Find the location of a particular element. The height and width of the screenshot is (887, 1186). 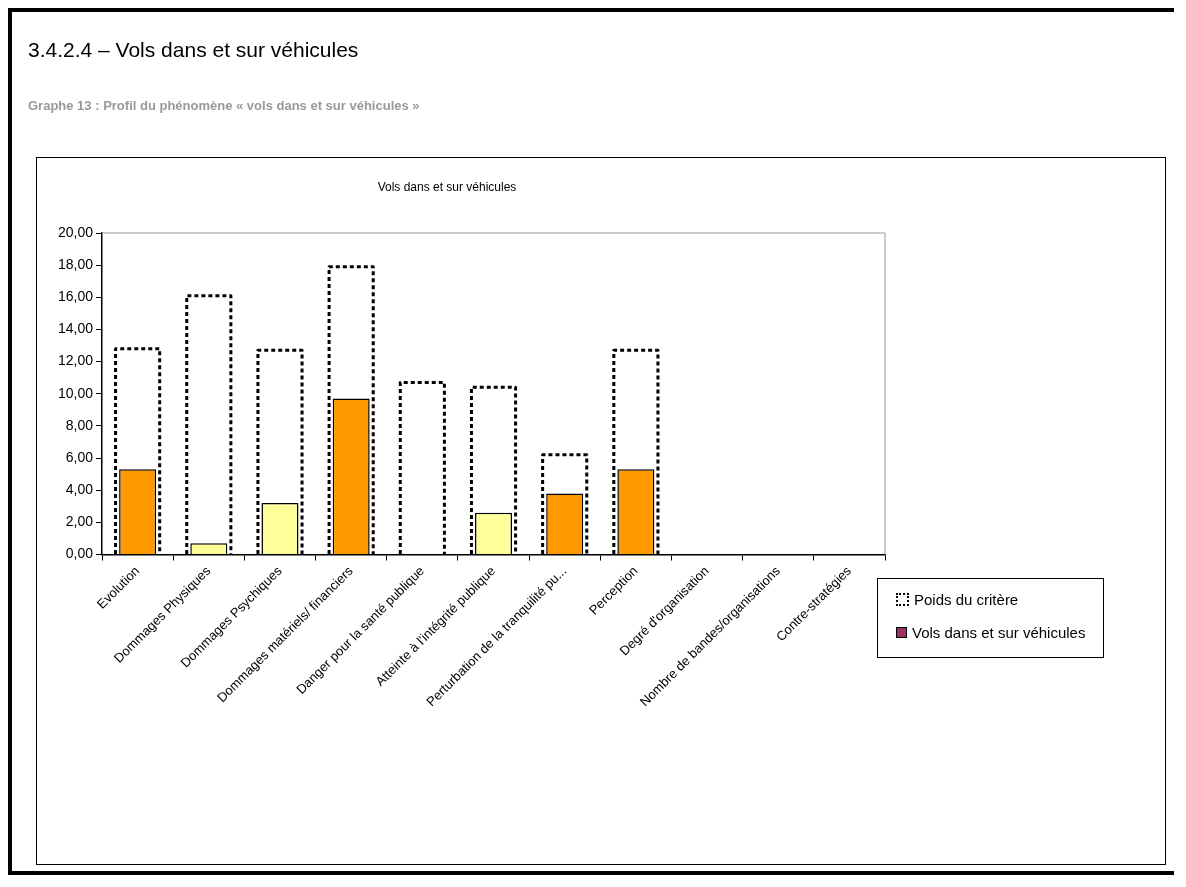

y-tick-label: 6,00 is located at coordinates (79, 456).